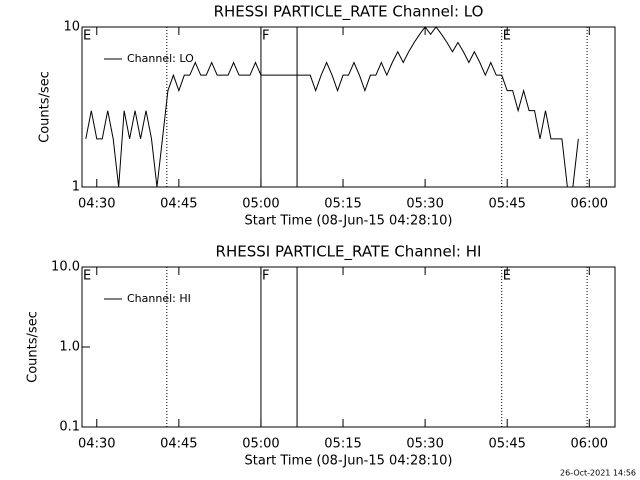 This screenshot has width=640, height=480. I want to click on y-tick-label: 10.0, so click(65, 267).